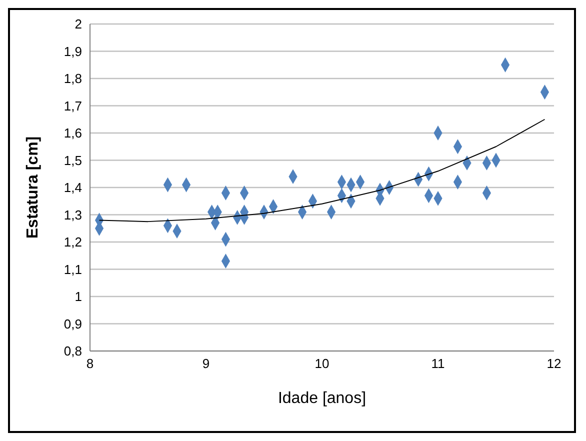 The width and height of the screenshot is (586, 441). Describe the element at coordinates (73, 160) in the screenshot. I see `y-tick-label: 1,5` at that location.